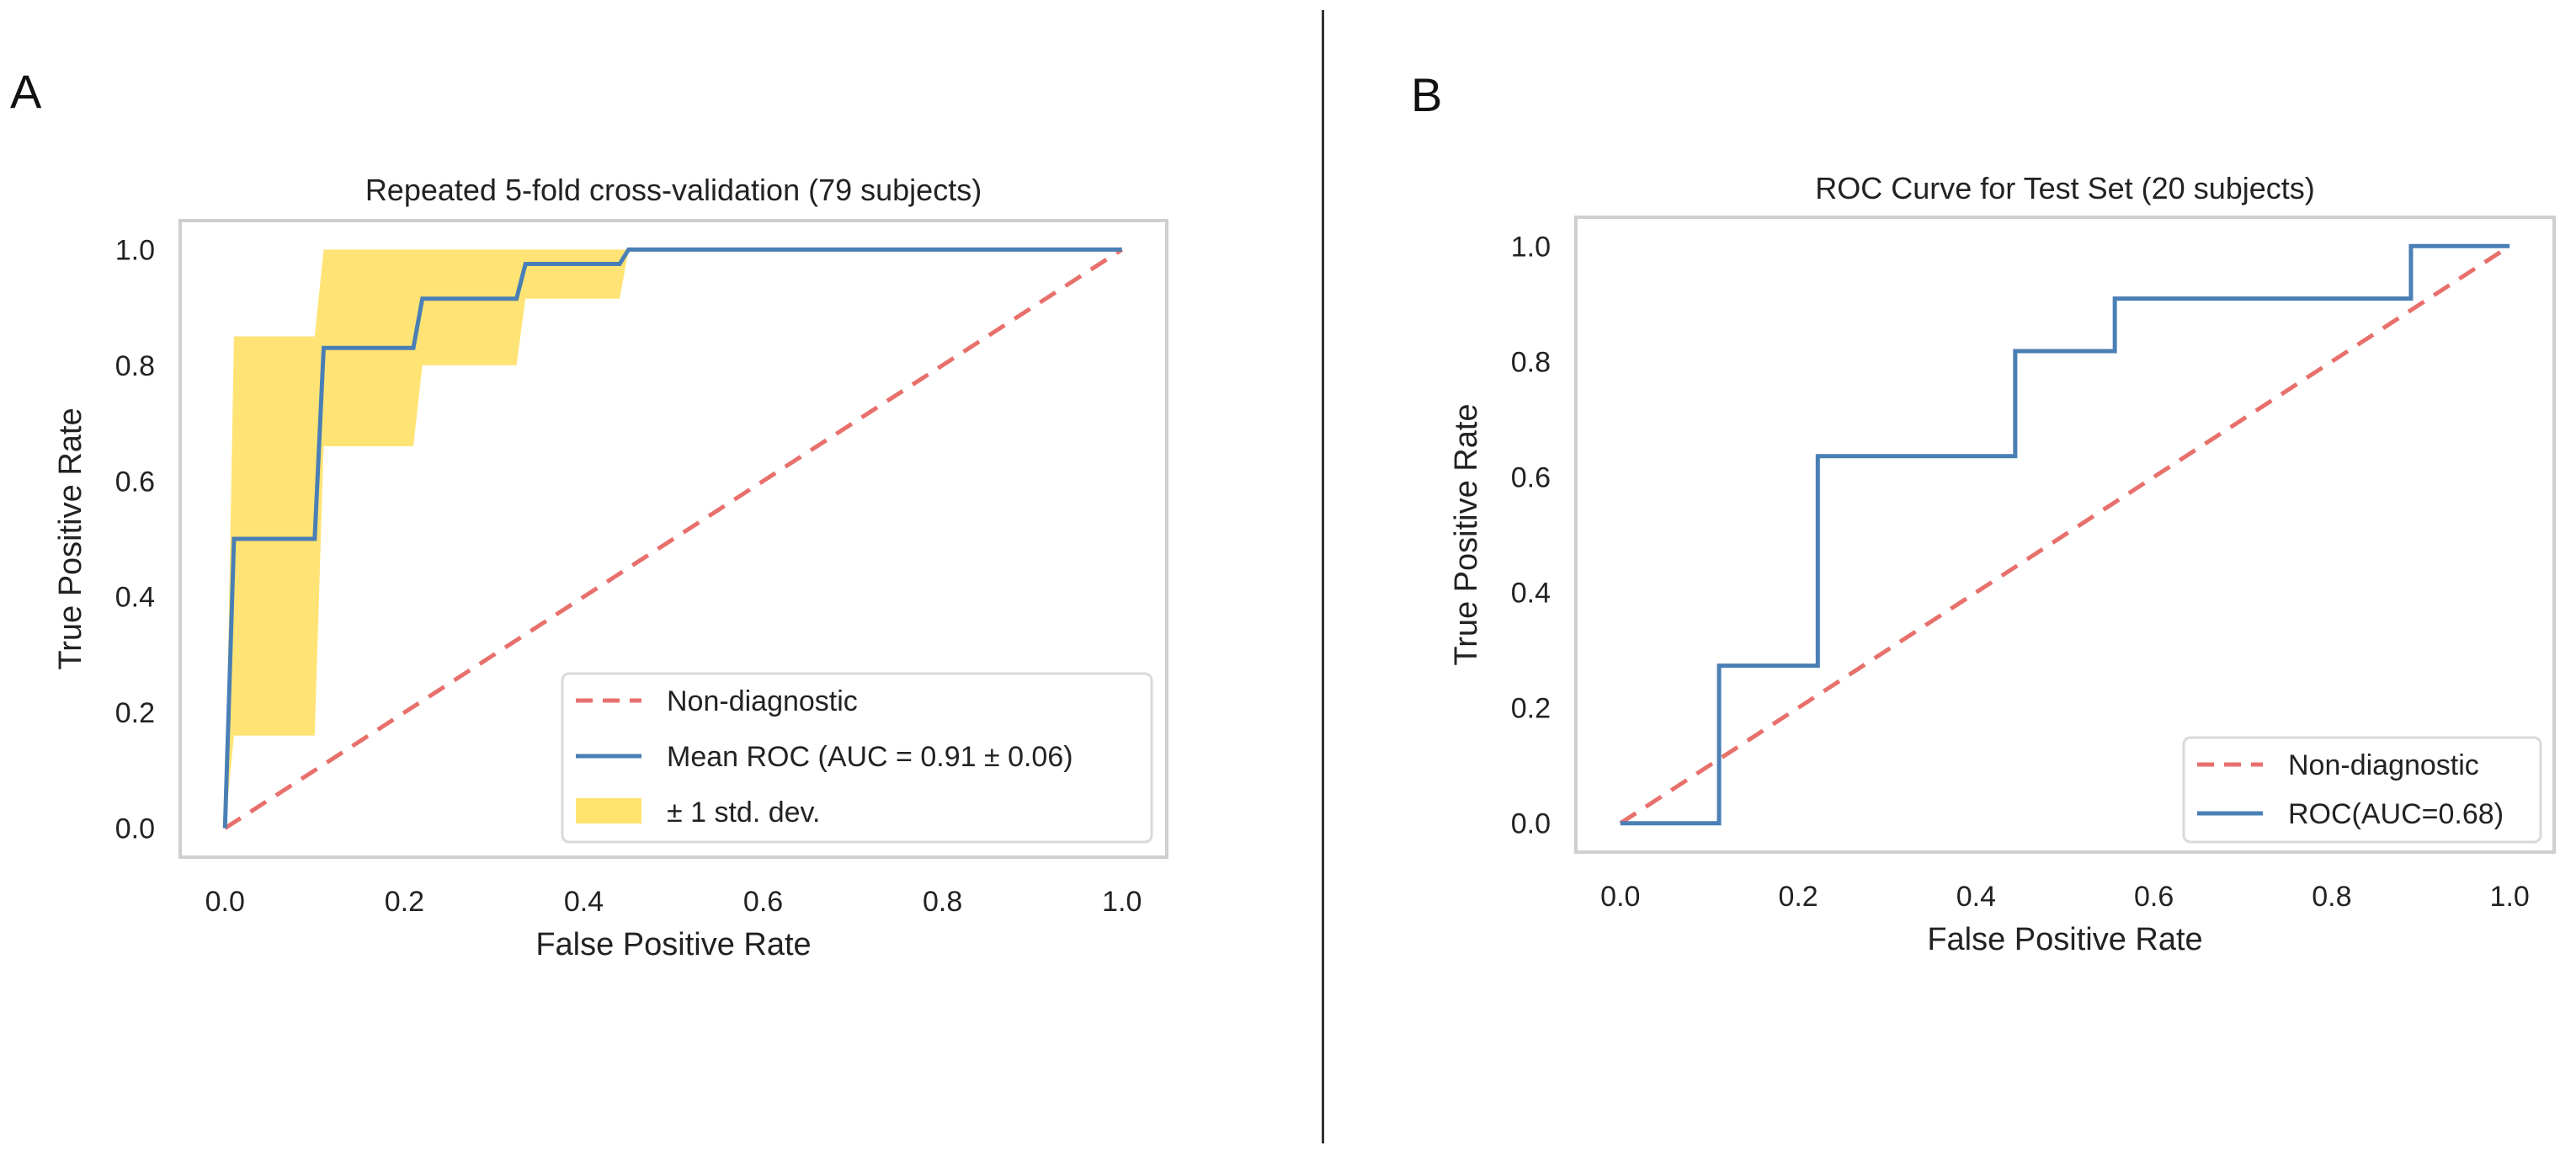  I want to click on legend-swatch, so click(608, 810).